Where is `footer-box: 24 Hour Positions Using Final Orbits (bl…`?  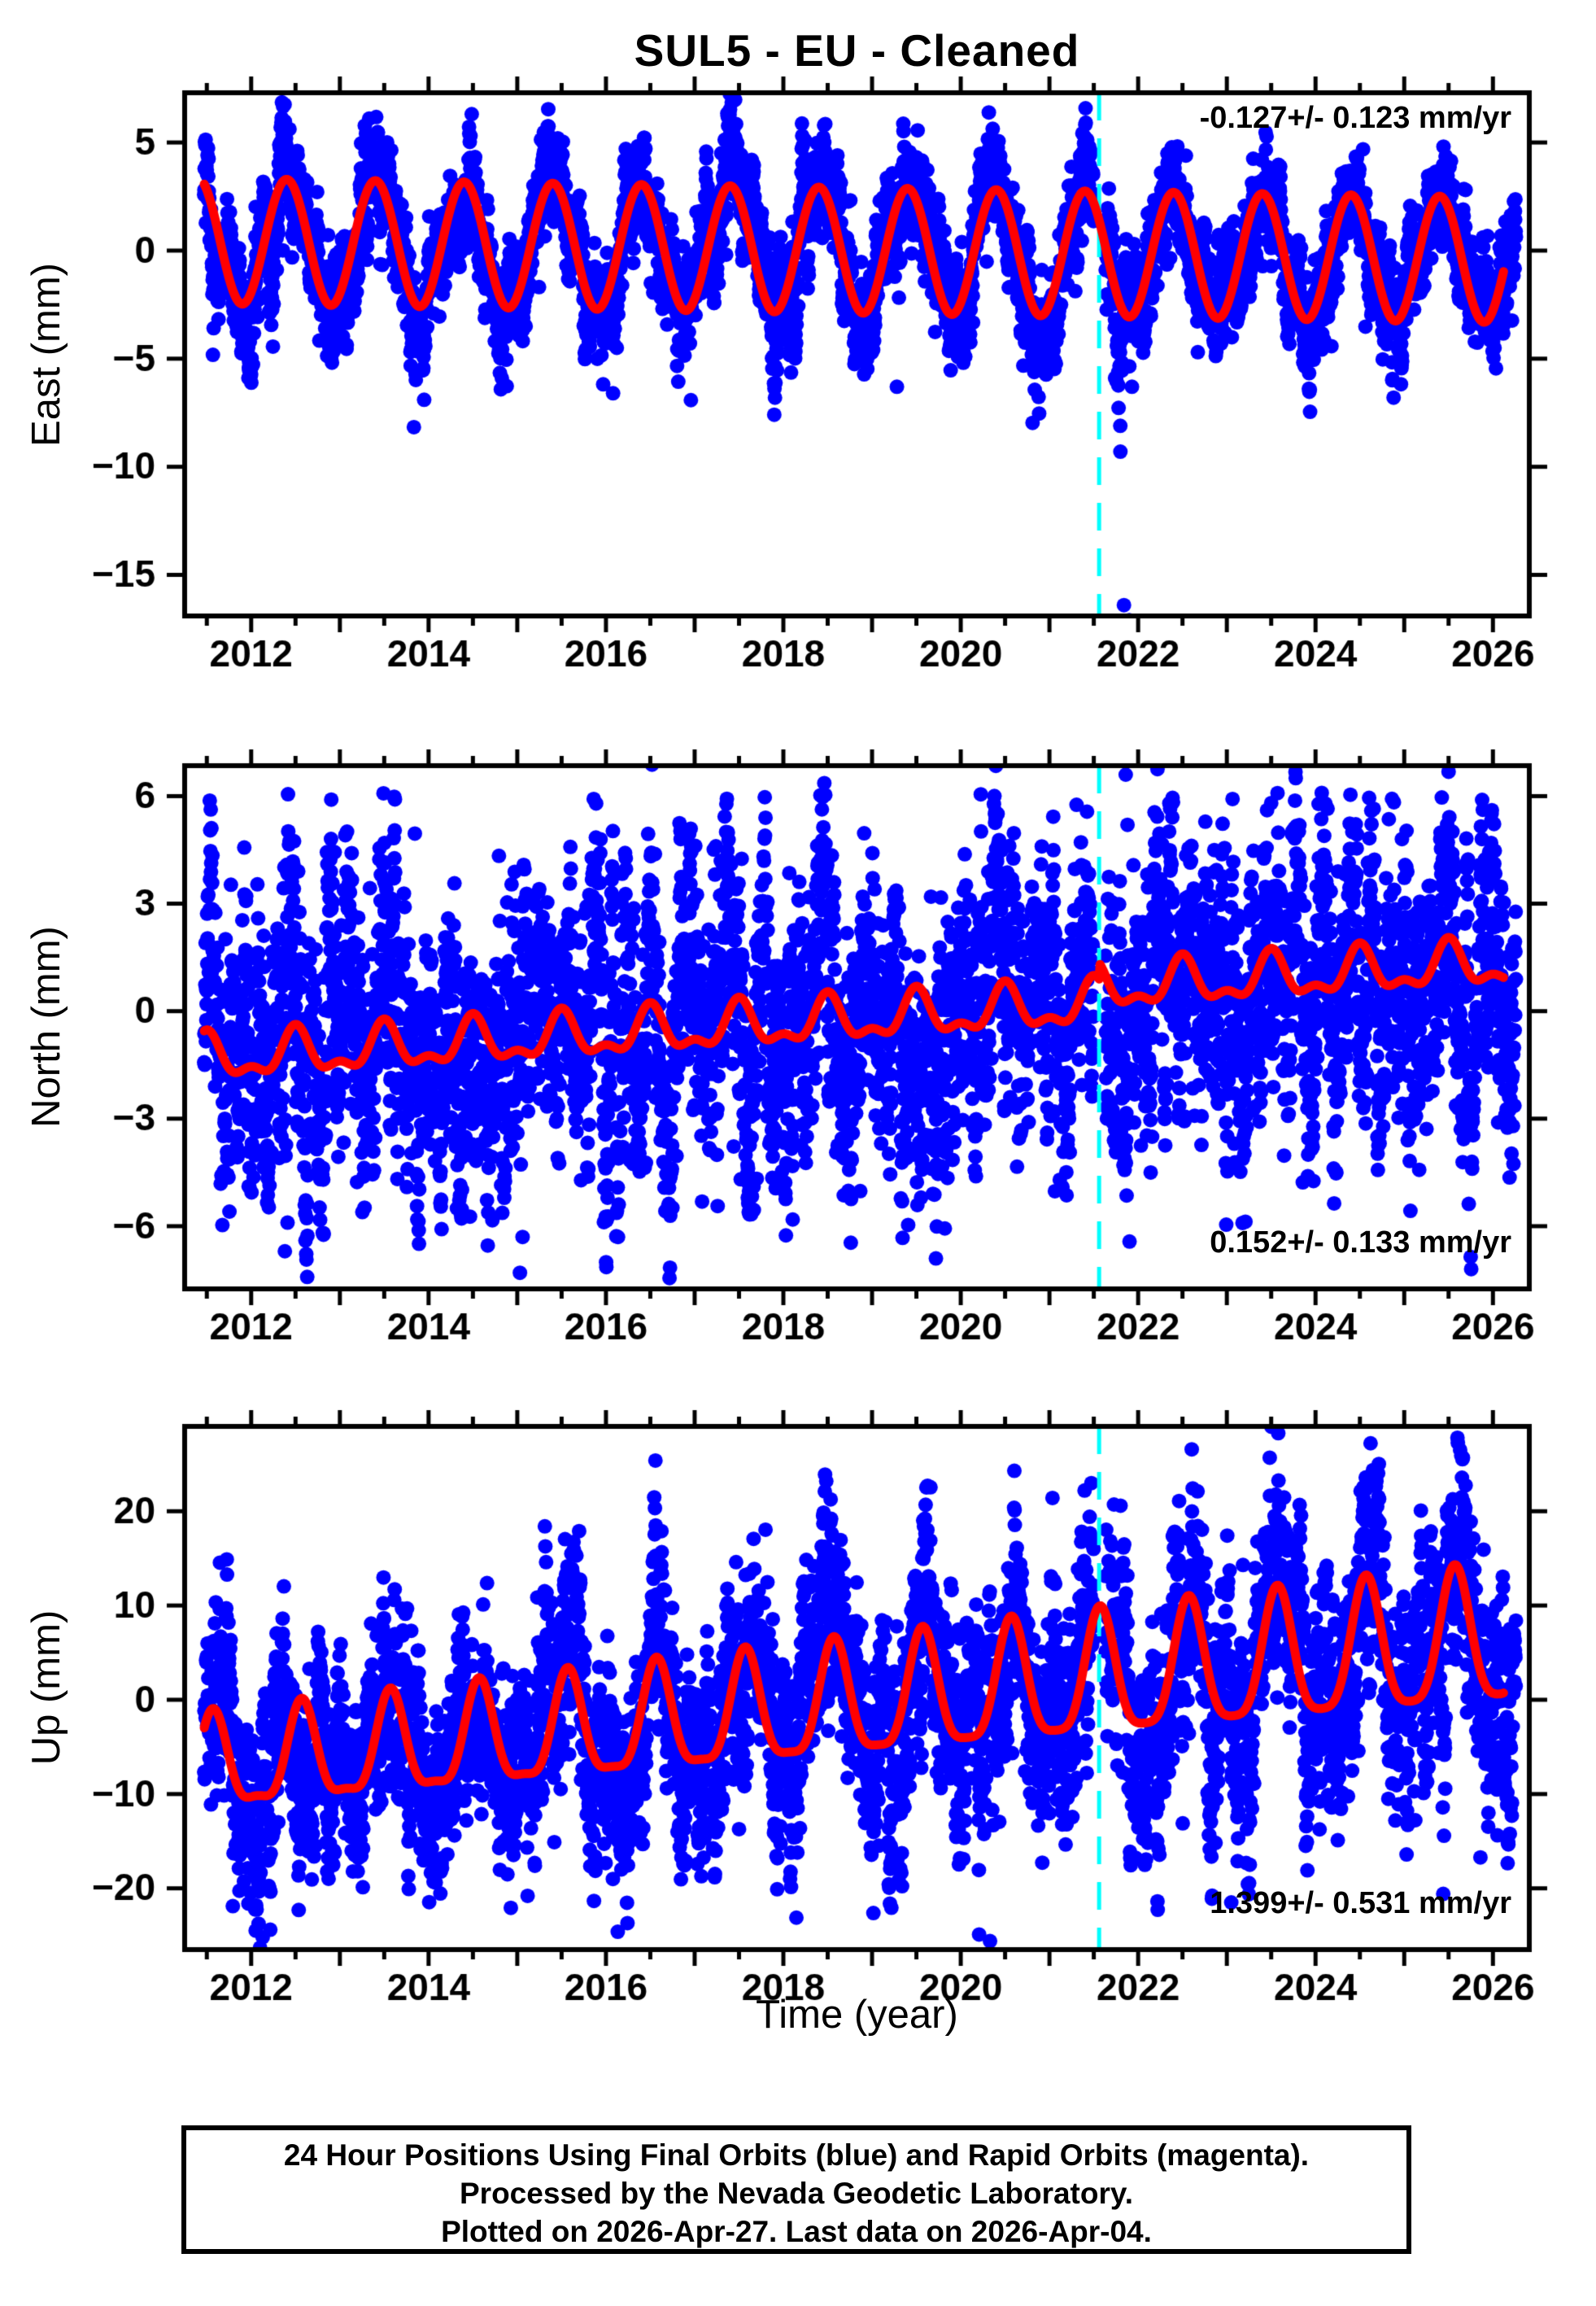
footer-box: 24 Hour Positions Using Final Orbits (bl… is located at coordinates (796, 2189).